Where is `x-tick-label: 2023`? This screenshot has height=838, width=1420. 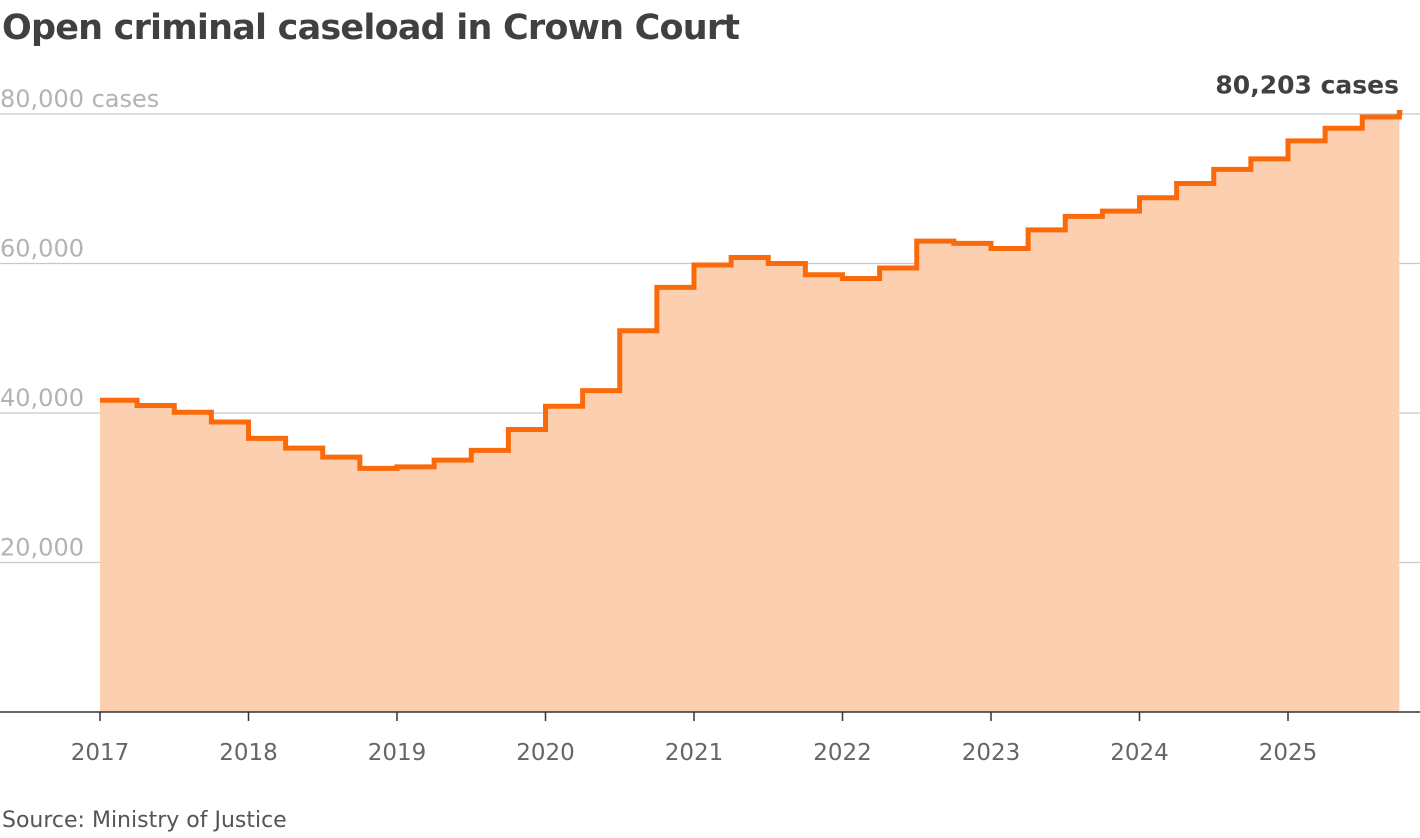
x-tick-label: 2023 is located at coordinates (991, 753).